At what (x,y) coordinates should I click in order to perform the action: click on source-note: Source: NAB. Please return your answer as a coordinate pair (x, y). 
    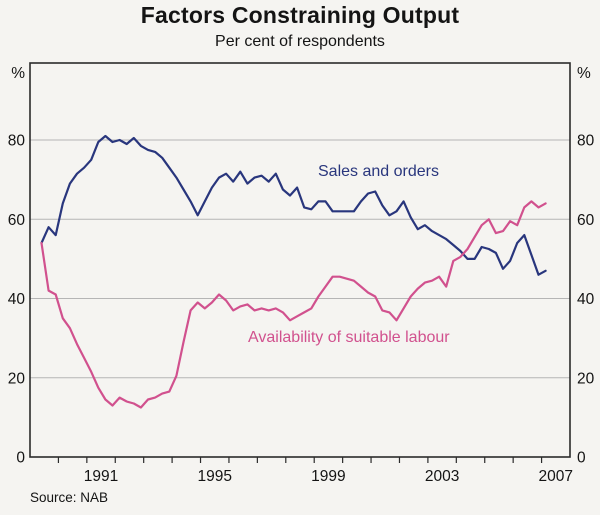
    Looking at the image, I should click on (69, 497).